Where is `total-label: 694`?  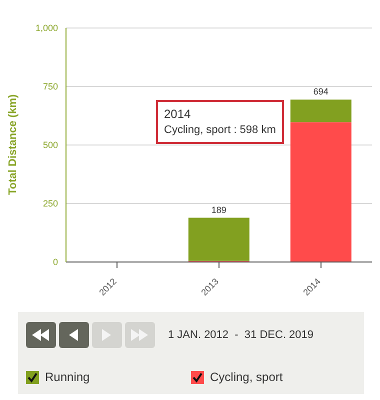
total-label: 694 is located at coordinates (320, 91).